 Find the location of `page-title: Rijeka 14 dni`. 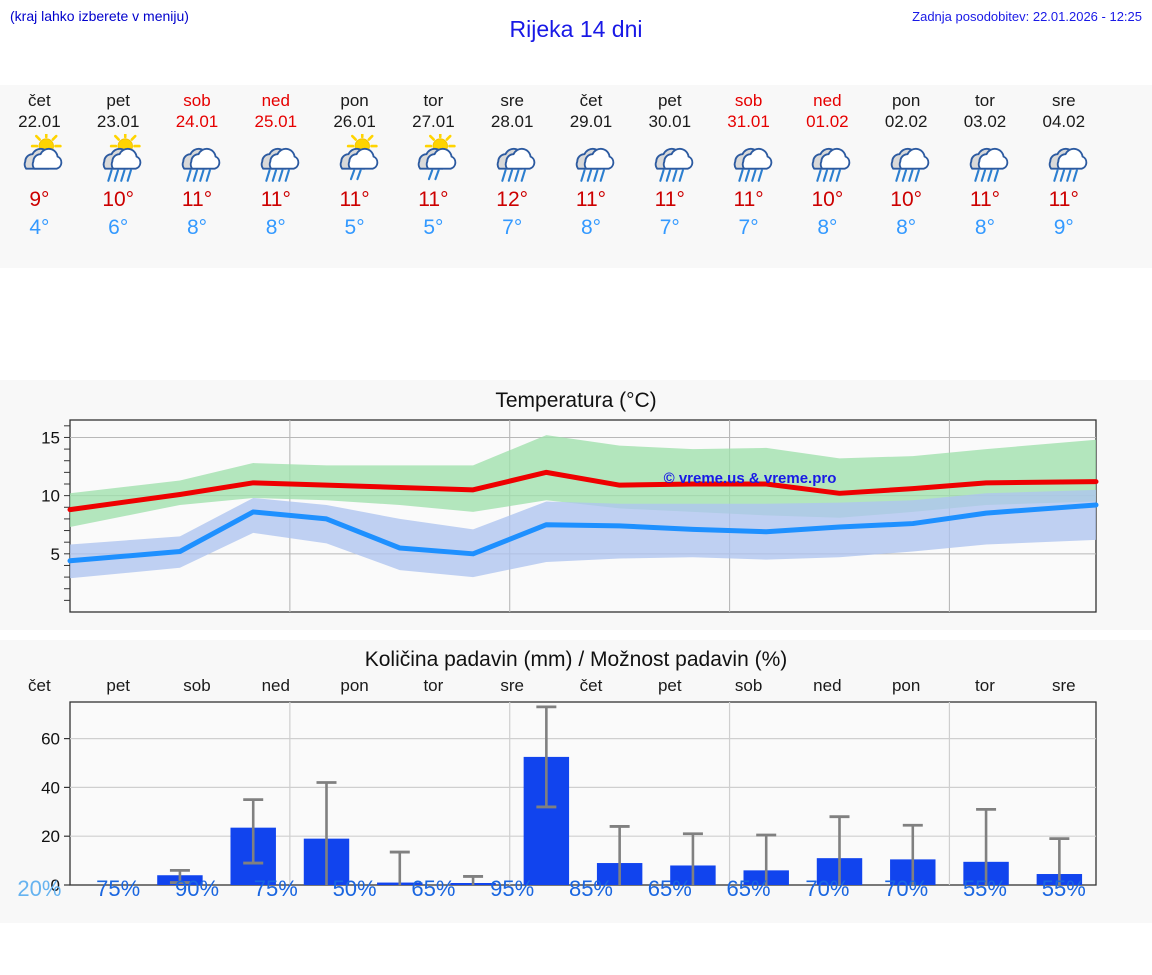

page-title: Rijeka 14 dni is located at coordinates (576, 29).